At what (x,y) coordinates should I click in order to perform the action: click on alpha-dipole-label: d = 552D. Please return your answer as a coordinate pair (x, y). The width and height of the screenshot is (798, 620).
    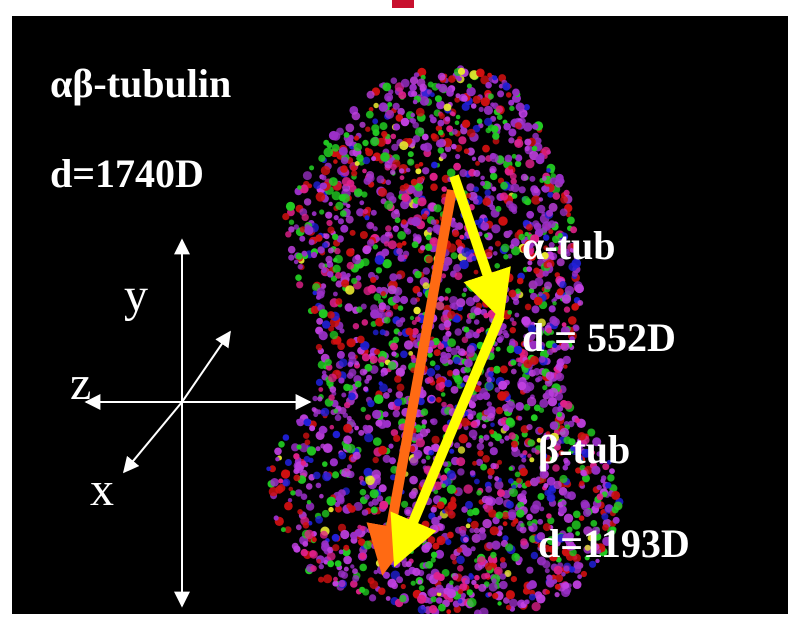
    Looking at the image, I should click on (599, 337).